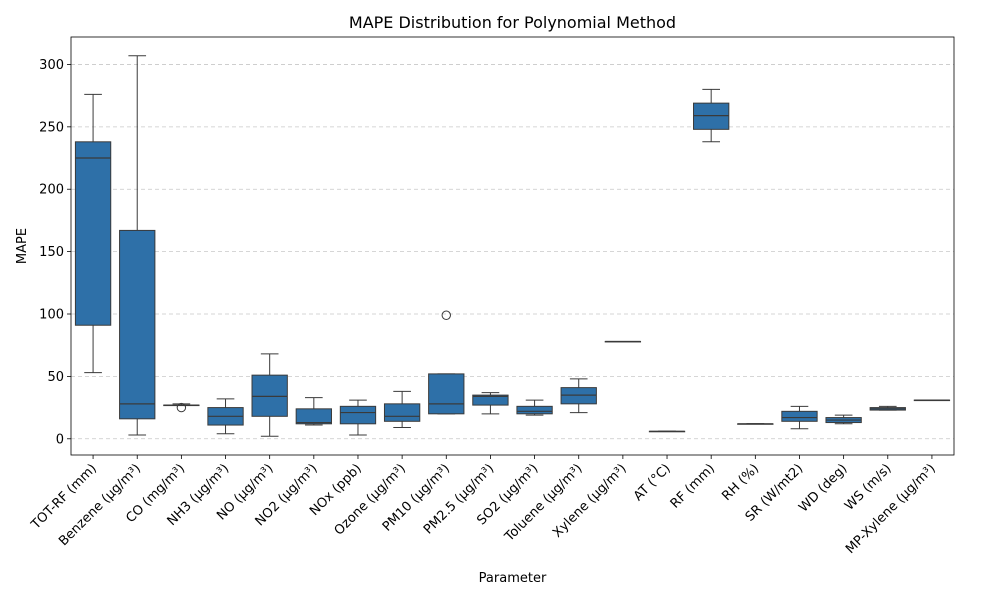 This screenshot has height=604, width=1000. Describe the element at coordinates (740, 482) in the screenshot. I see `x-tick-label: RH (%)` at that location.